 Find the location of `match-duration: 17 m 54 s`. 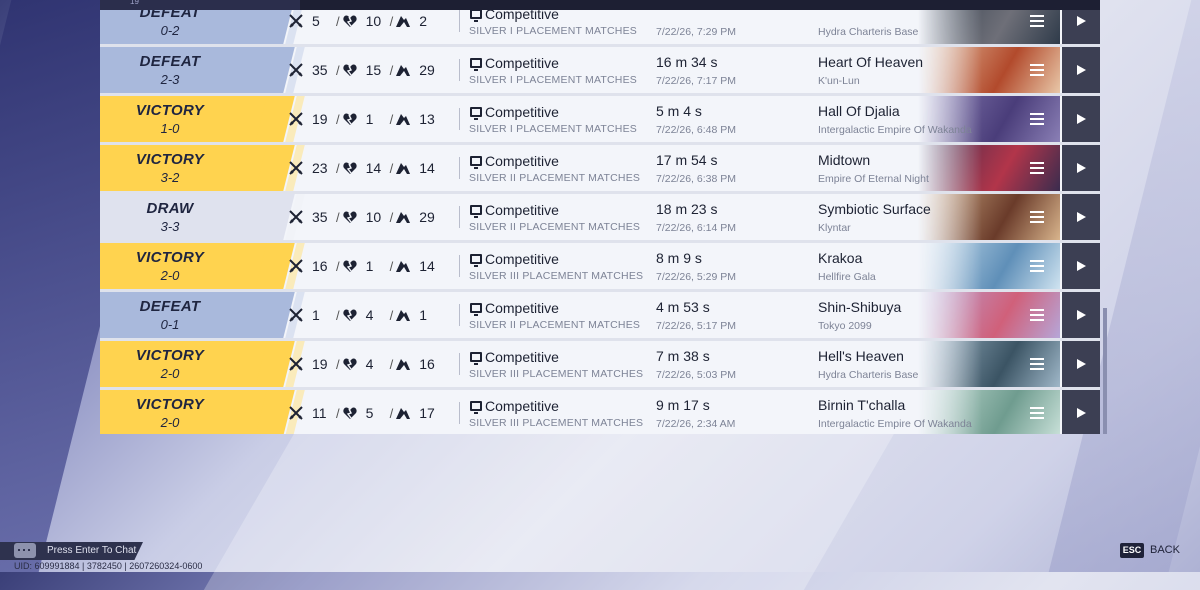

match-duration: 17 m 54 s is located at coordinates (687, 160).